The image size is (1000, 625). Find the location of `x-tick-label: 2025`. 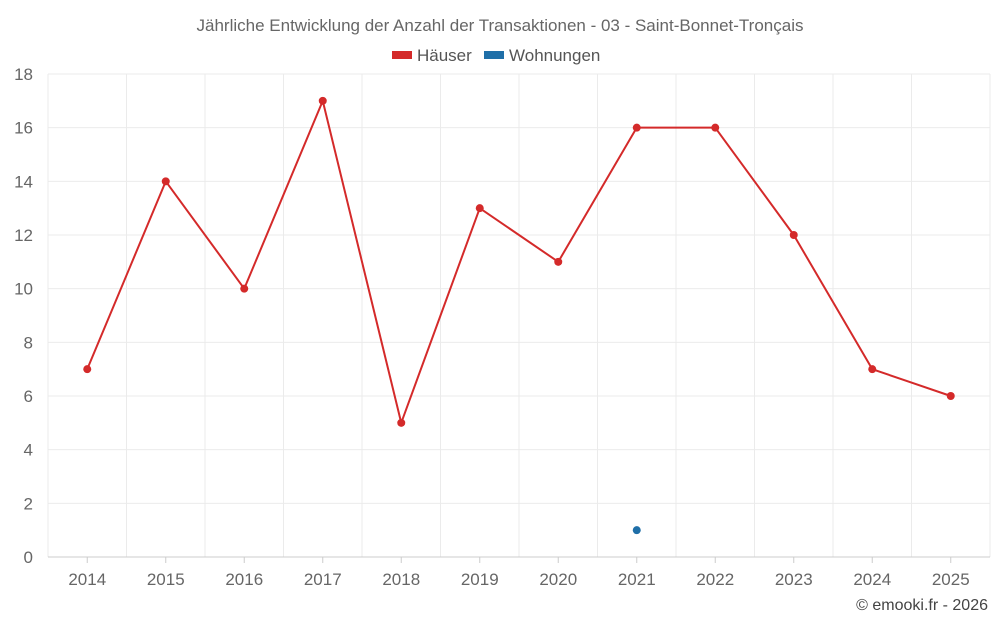

x-tick-label: 2025 is located at coordinates (951, 579).